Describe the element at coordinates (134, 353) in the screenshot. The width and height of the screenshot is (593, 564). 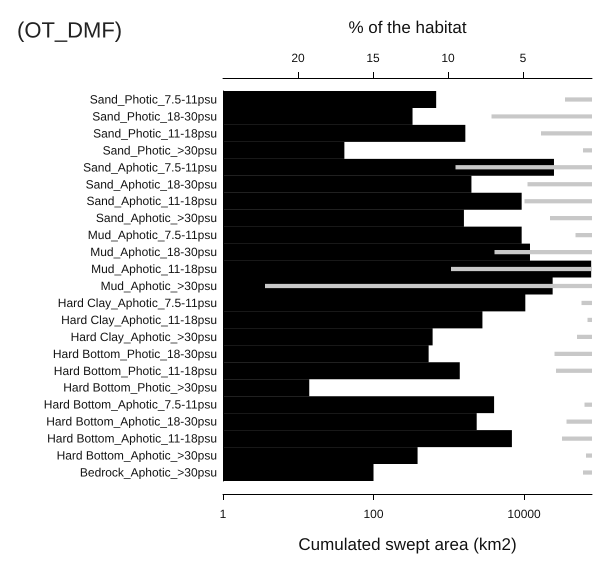
I see `y-tick-label: Hard Bottom_Photic_18-30psu` at that location.